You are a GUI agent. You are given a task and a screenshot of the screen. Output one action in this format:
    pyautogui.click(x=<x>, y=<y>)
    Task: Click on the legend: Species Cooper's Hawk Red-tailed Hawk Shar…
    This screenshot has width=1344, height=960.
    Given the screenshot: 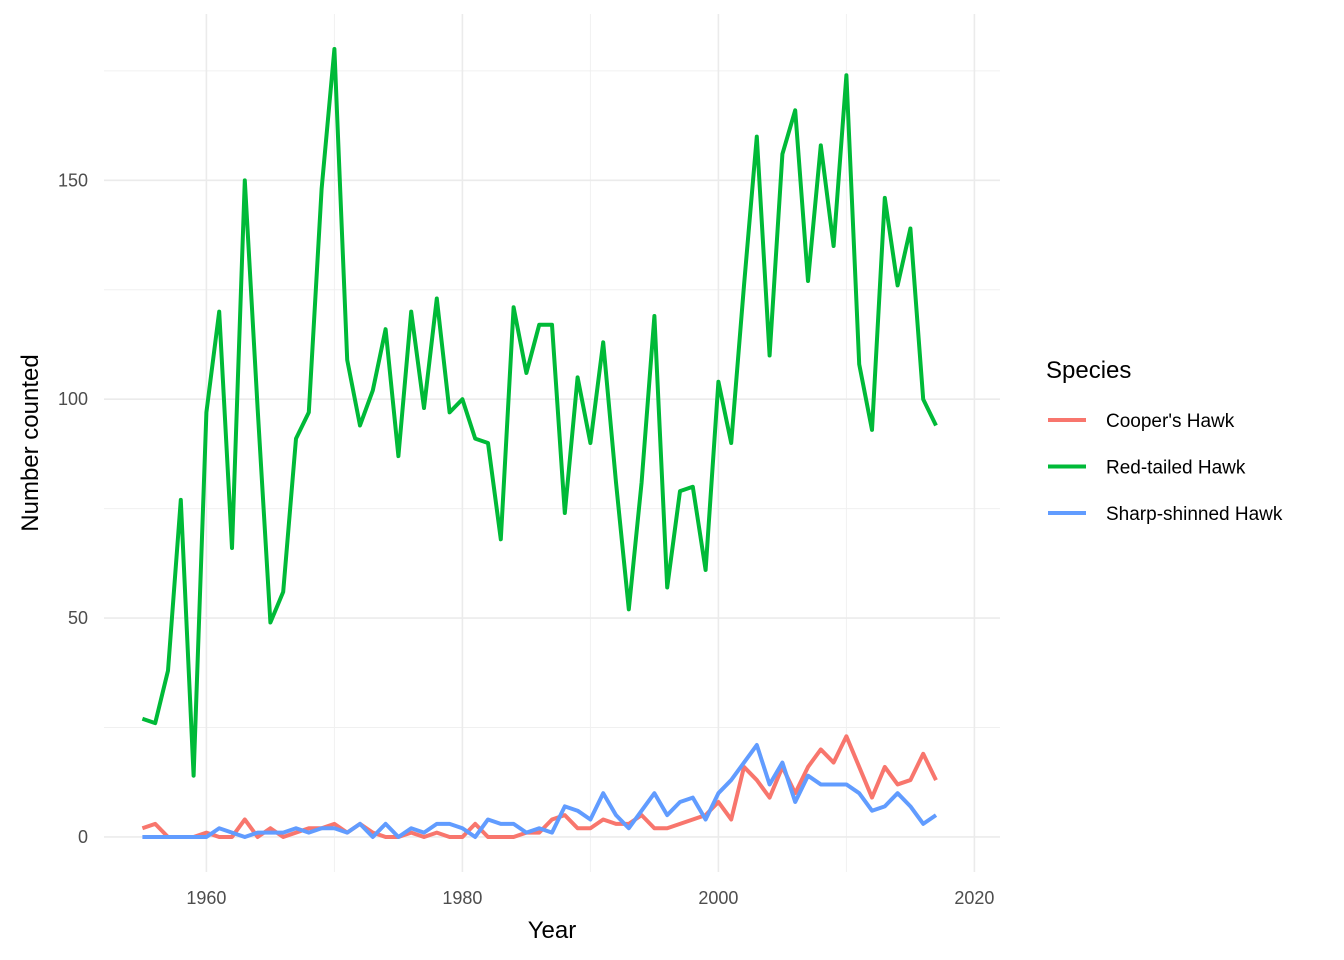 What is the action you would take?
    pyautogui.click(x=1164, y=441)
    